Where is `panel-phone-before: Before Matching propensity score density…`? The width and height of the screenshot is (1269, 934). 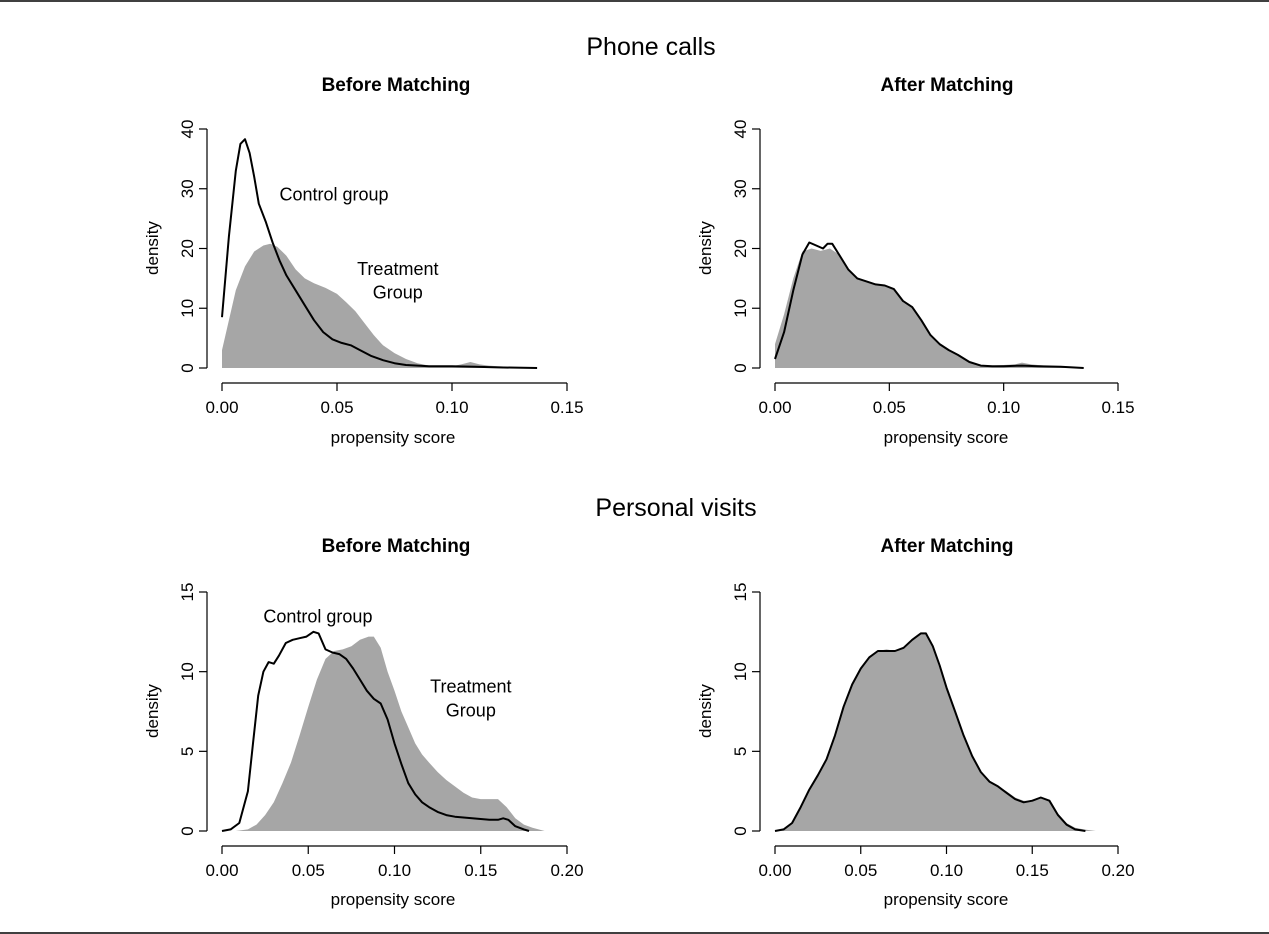
panel-phone-before: Before Matching propensity score density… is located at coordinates (363, 261).